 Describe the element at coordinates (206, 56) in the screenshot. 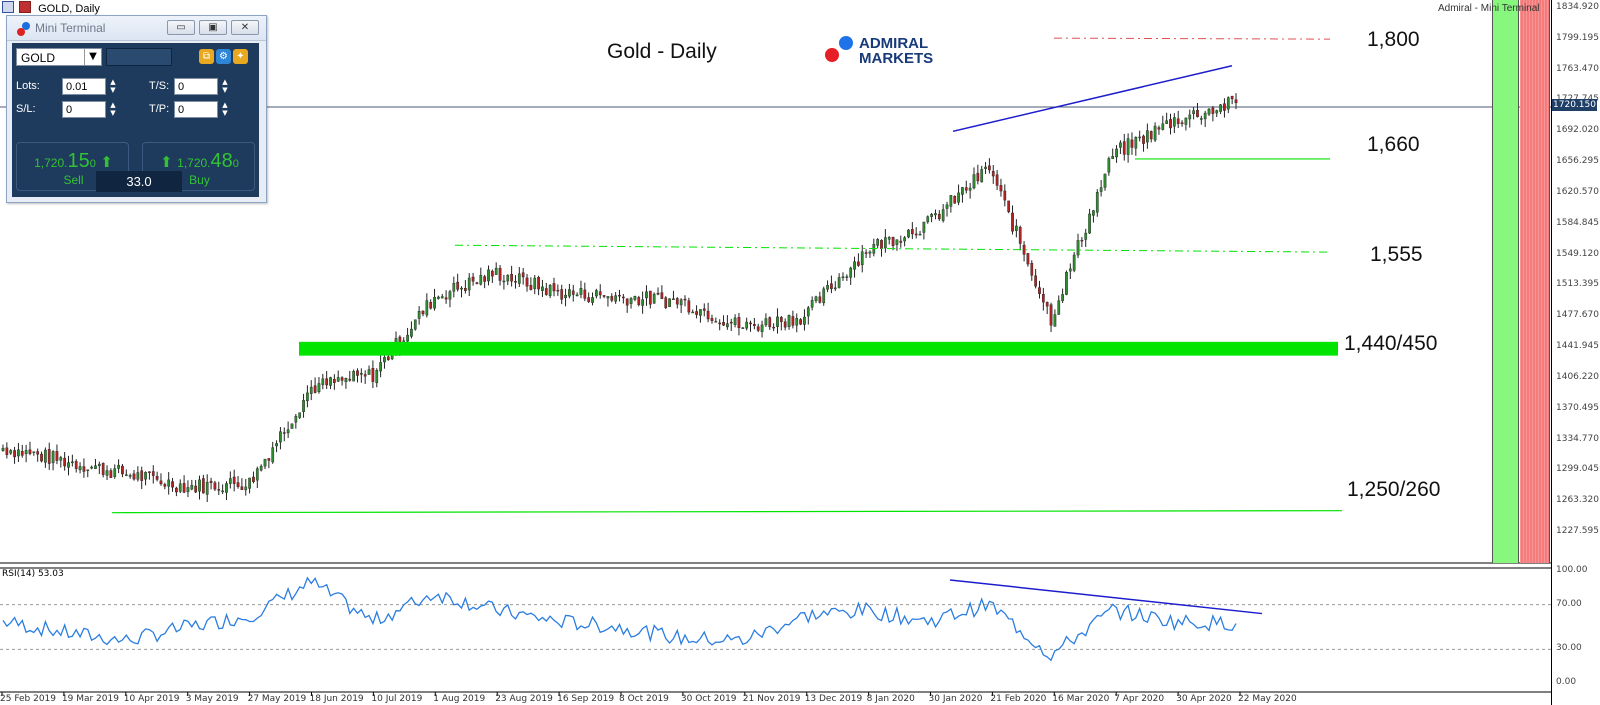

I see `copy-icon: ⧉` at that location.